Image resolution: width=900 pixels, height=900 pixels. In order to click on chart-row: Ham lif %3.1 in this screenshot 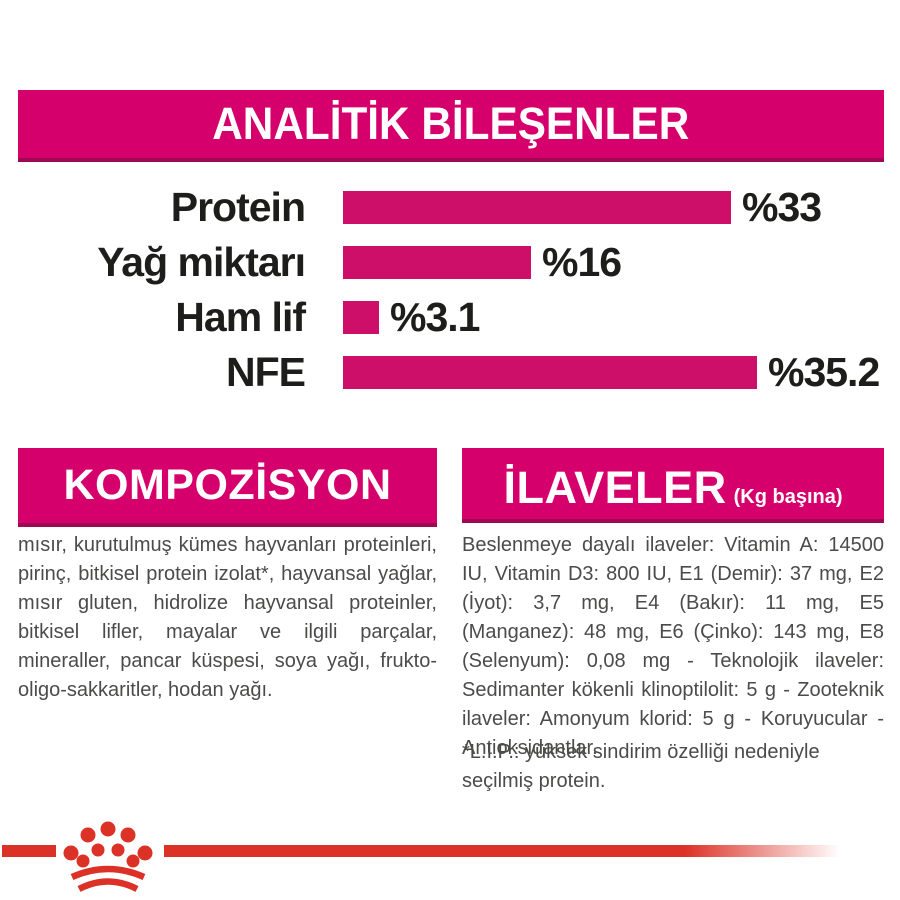, I will do `click(450, 317)`.